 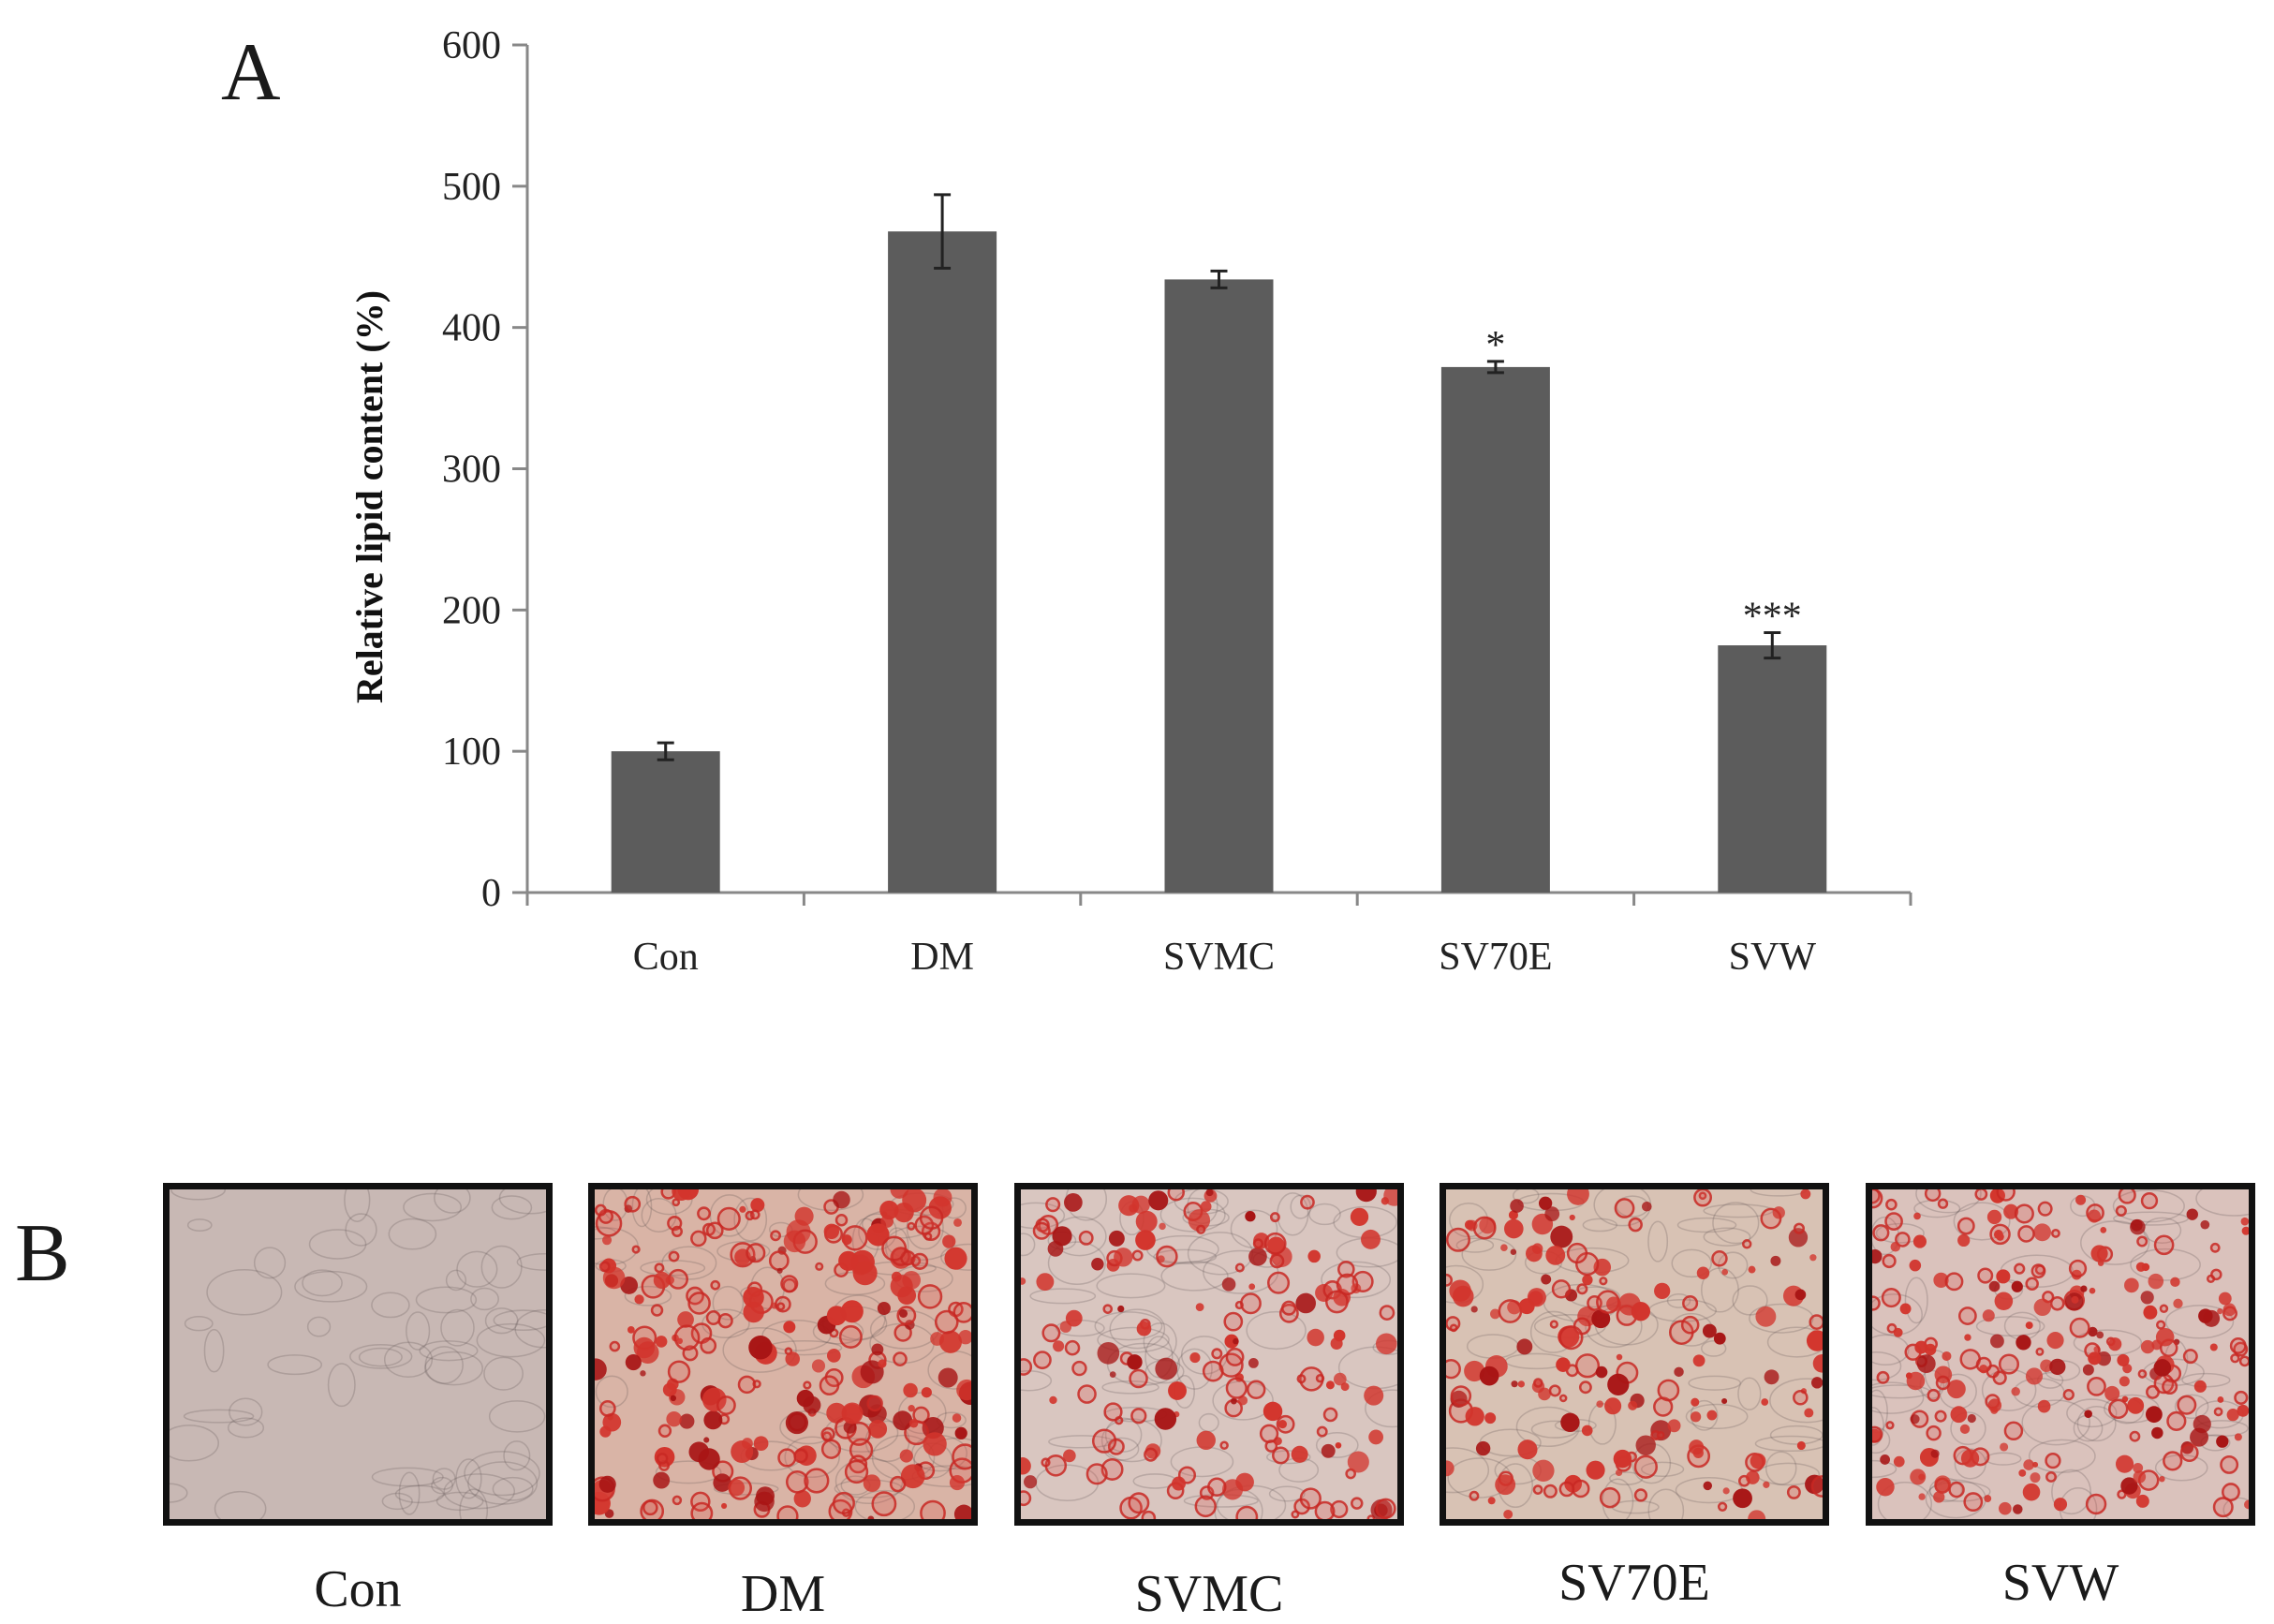 I want to click on micrograph-svmc, so click(x=1209, y=1354).